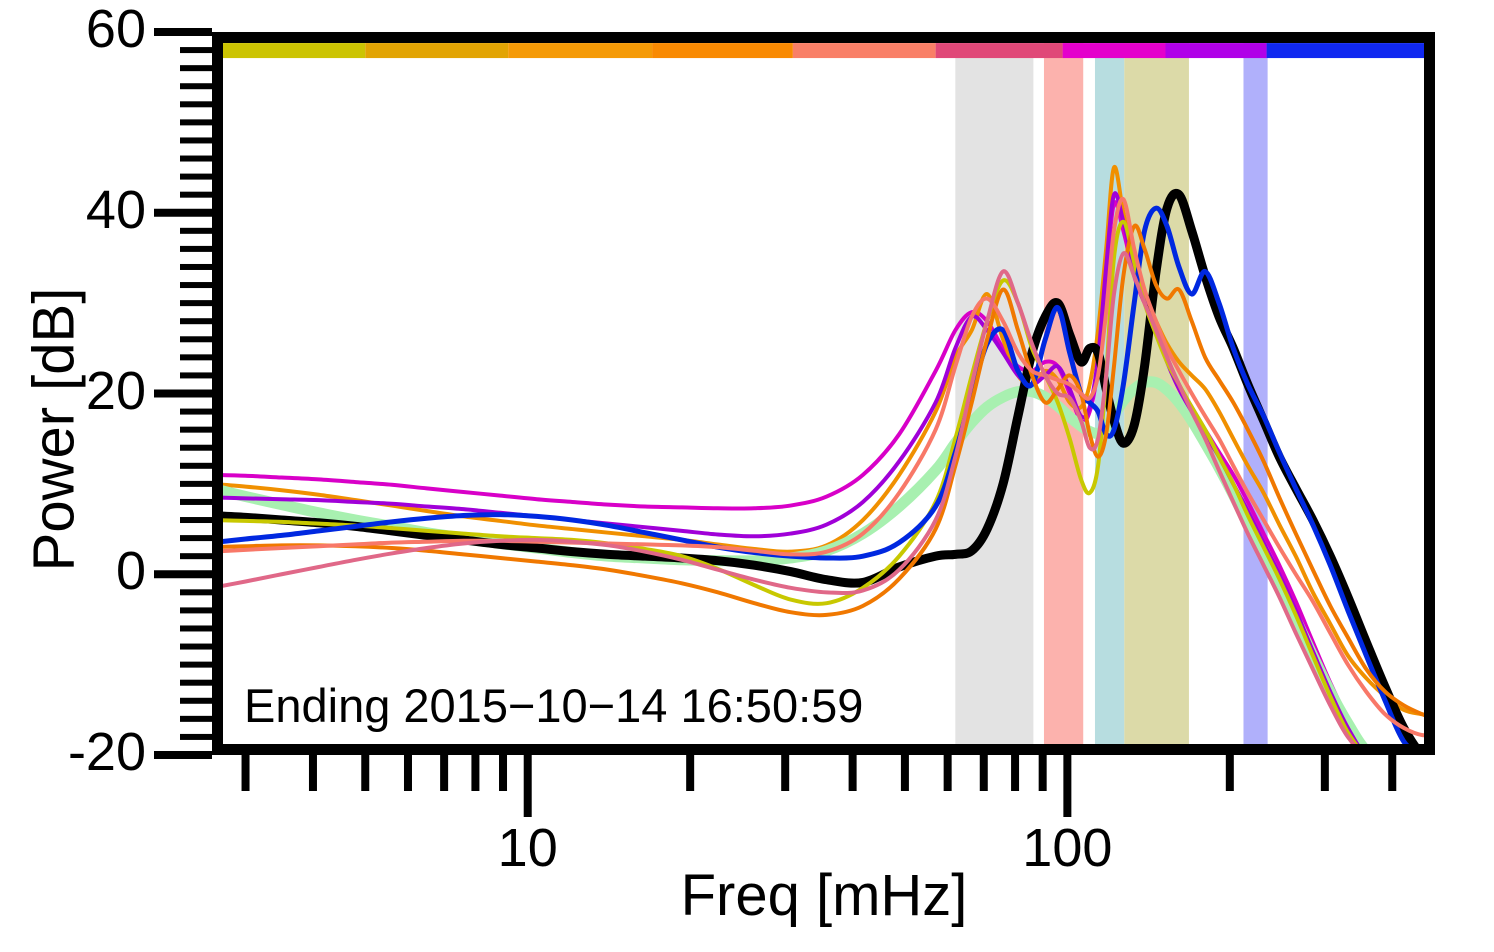 The height and width of the screenshot is (952, 1494). Describe the element at coordinates (824, 895) in the screenshot. I see `x-axis-label: Freq [mHz]` at that location.